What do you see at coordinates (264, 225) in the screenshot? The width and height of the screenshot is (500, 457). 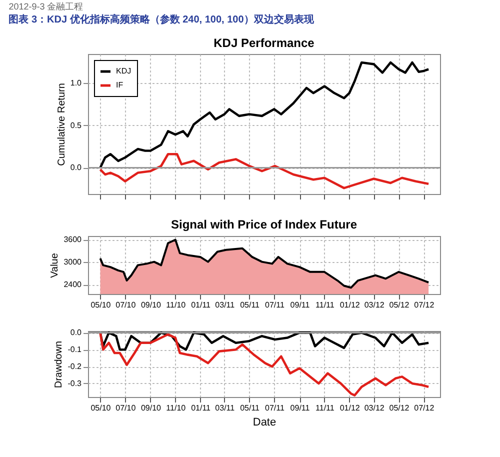 I see `chart-title: Signal with Price of Index Future` at bounding box center [264, 225].